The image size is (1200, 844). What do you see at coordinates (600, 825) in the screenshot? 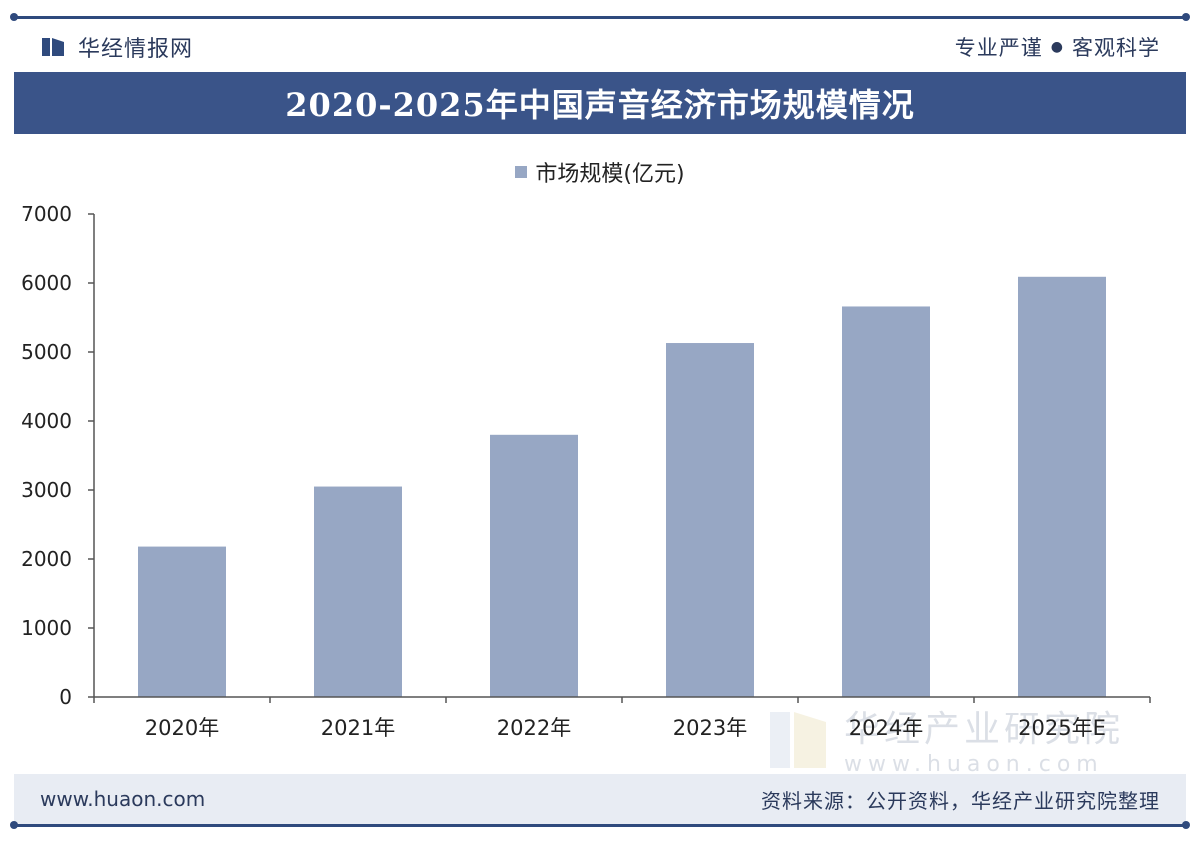
I see `bottom-rule` at bounding box center [600, 825].